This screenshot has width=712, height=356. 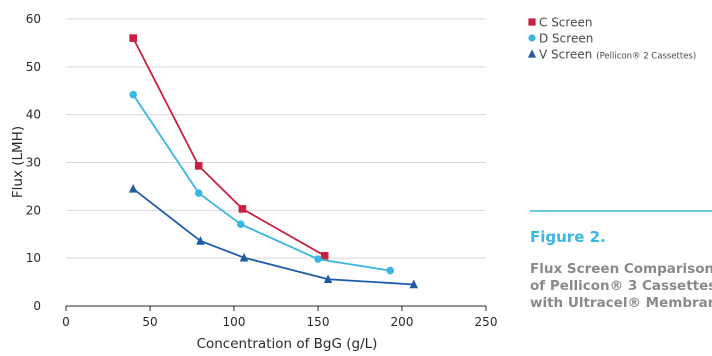 What do you see at coordinates (149, 322) in the screenshot?
I see `x-tick-label: 50` at bounding box center [149, 322].